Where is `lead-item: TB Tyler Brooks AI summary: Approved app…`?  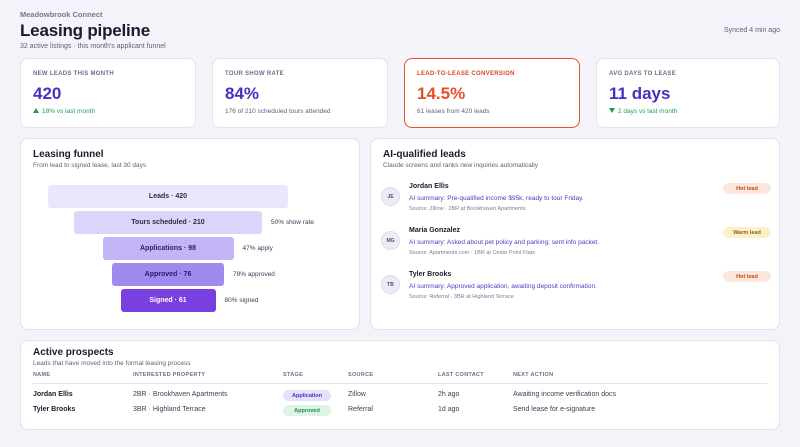
lead-item: TB Tyler Brooks AI summary: Approved app… is located at coordinates (576, 291).